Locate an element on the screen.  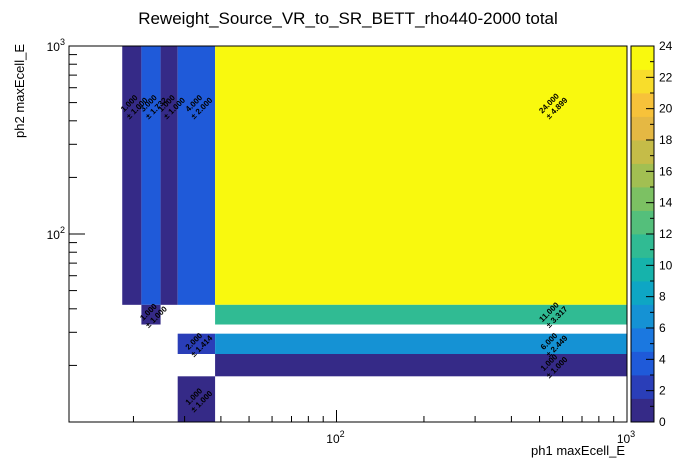
colorbar-tick-label: 18 is located at coordinates (666, 140).